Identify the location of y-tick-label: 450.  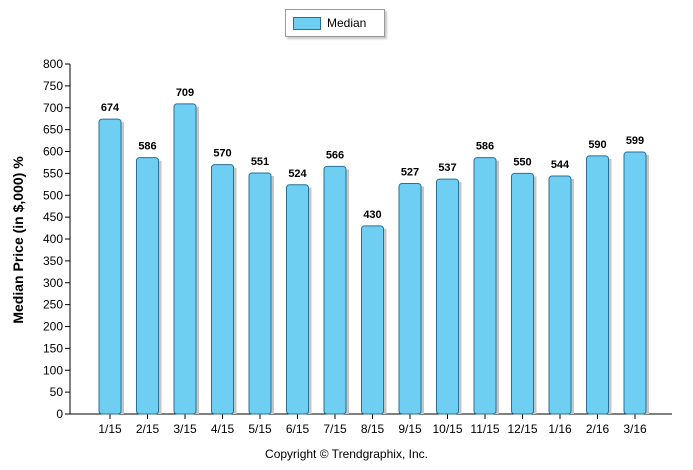
(53, 217).